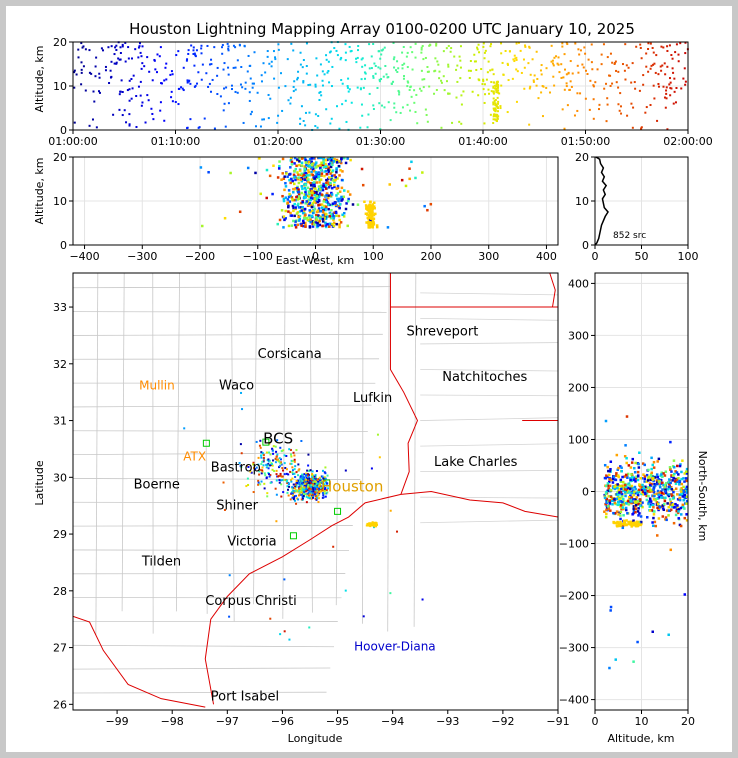 The image size is (738, 758). What do you see at coordinates (489, 419) in the screenshot?
I see `parish-line` at bounding box center [489, 419].